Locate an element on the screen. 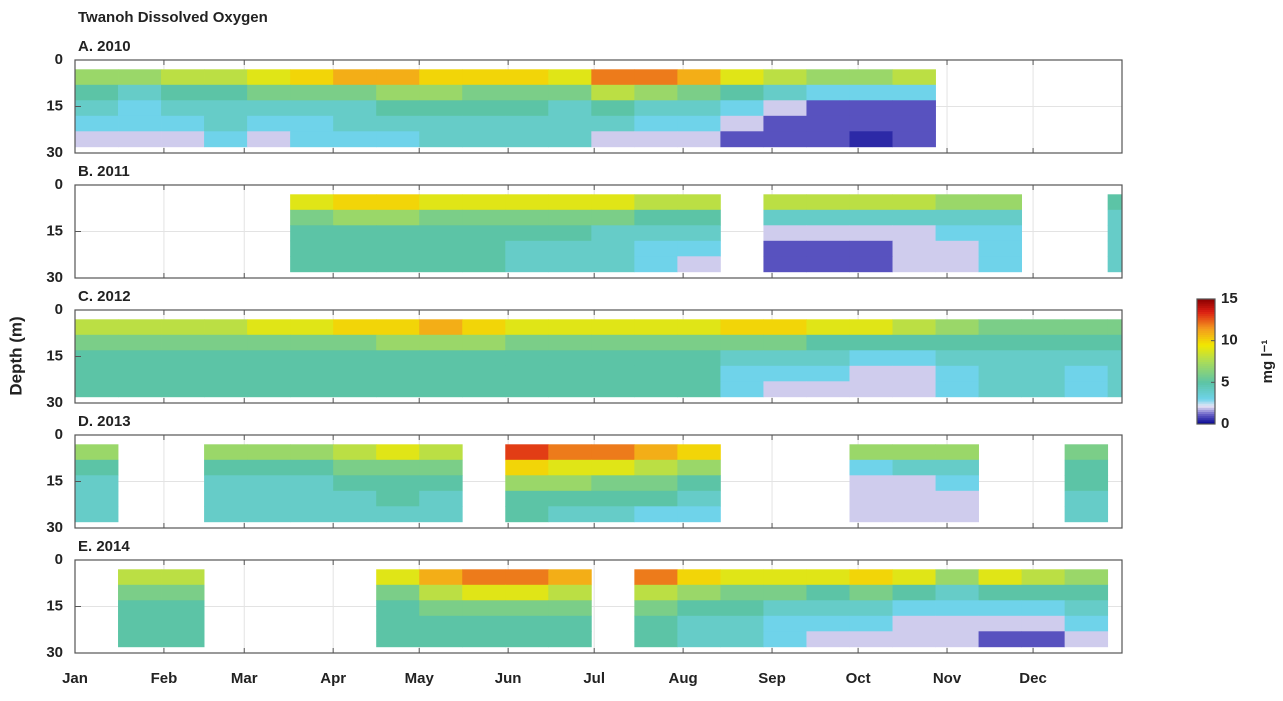 The image size is (1283, 701). y-tick-label: 0 is located at coordinates (59, 184).